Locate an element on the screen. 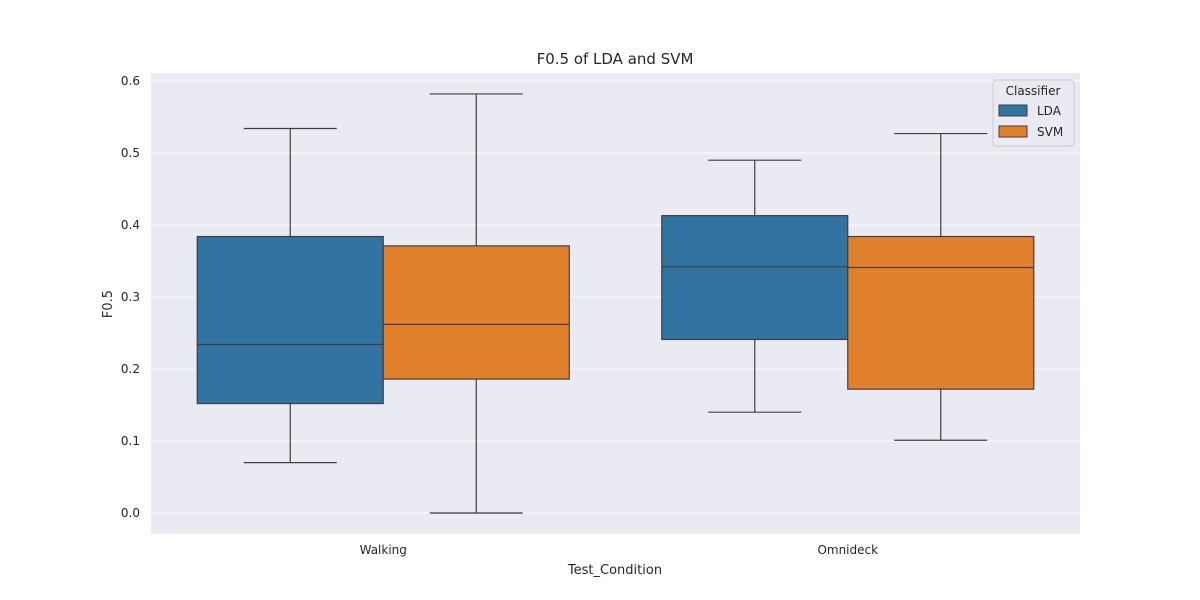 The width and height of the screenshot is (1200, 600). box-lda-omnideck is located at coordinates (755, 286).